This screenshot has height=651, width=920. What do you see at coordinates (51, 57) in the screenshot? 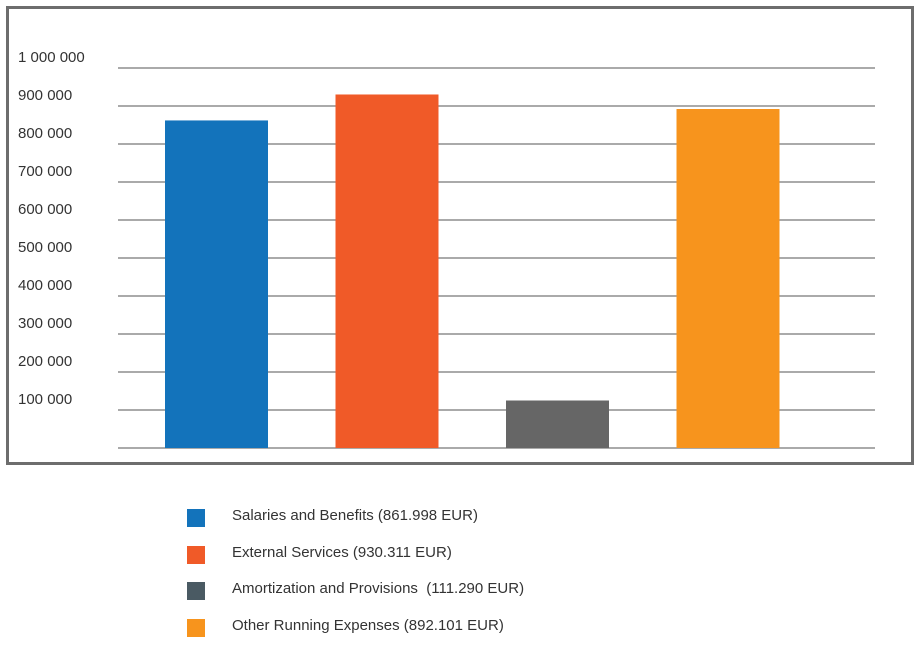
I see `y-tick-label: 1 000 000` at bounding box center [51, 57].